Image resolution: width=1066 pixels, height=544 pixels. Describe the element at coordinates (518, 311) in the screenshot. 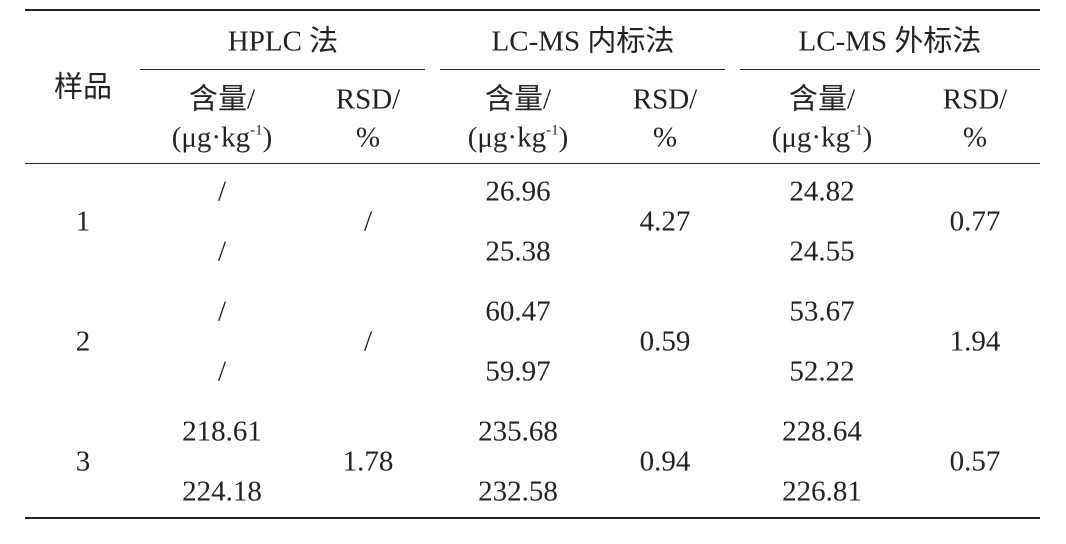

I see `content-value: 60.47` at that location.